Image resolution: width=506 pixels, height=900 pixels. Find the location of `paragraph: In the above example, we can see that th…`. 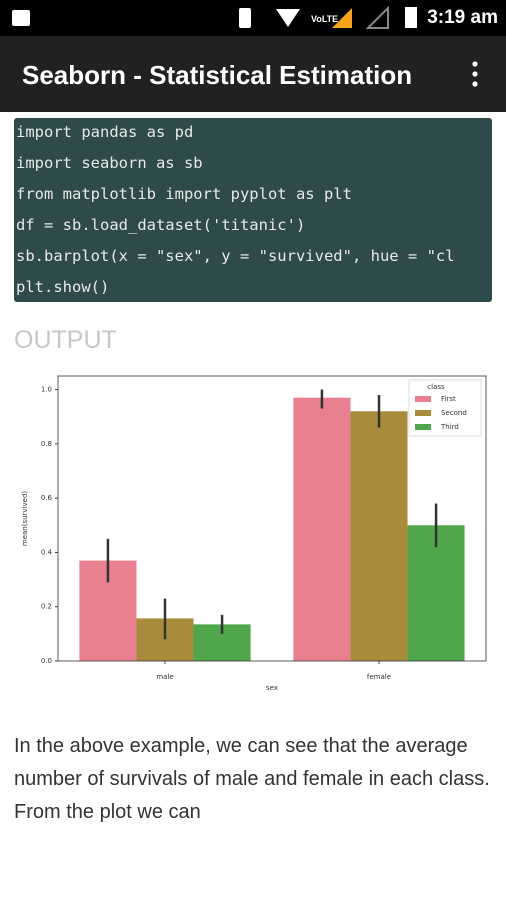

paragraph: In the above example, we can see that th… is located at coordinates (252, 779).